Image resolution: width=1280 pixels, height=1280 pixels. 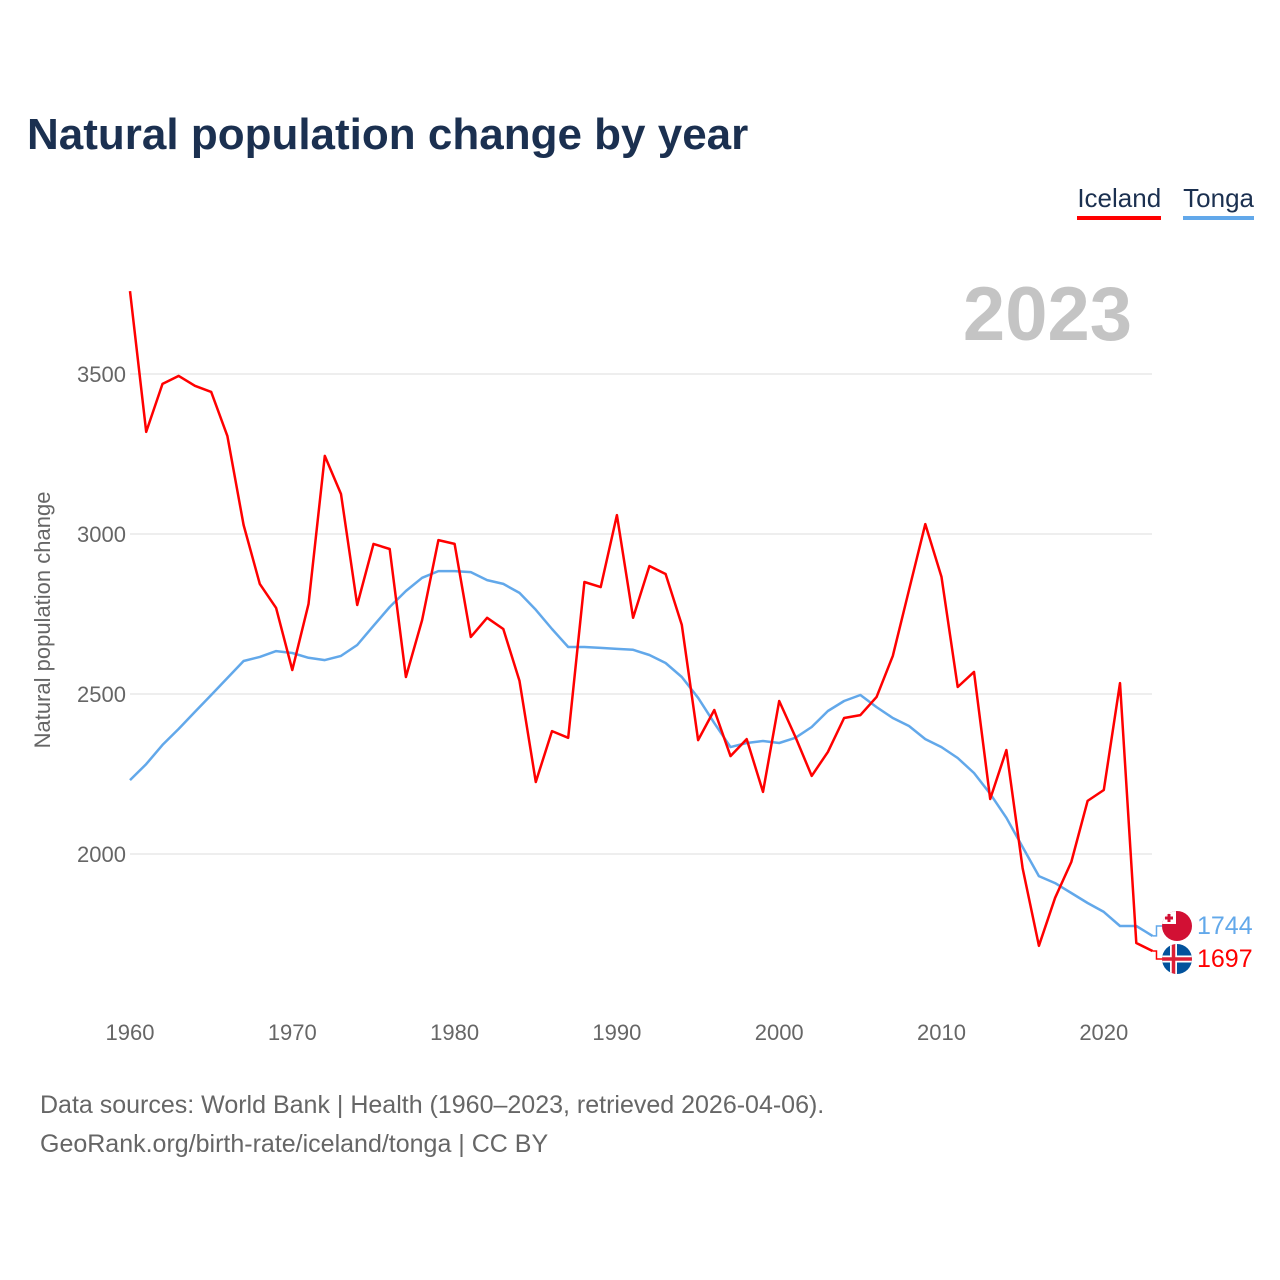 What do you see at coordinates (292, 1032) in the screenshot?
I see `x-tick-label: 1970` at bounding box center [292, 1032].